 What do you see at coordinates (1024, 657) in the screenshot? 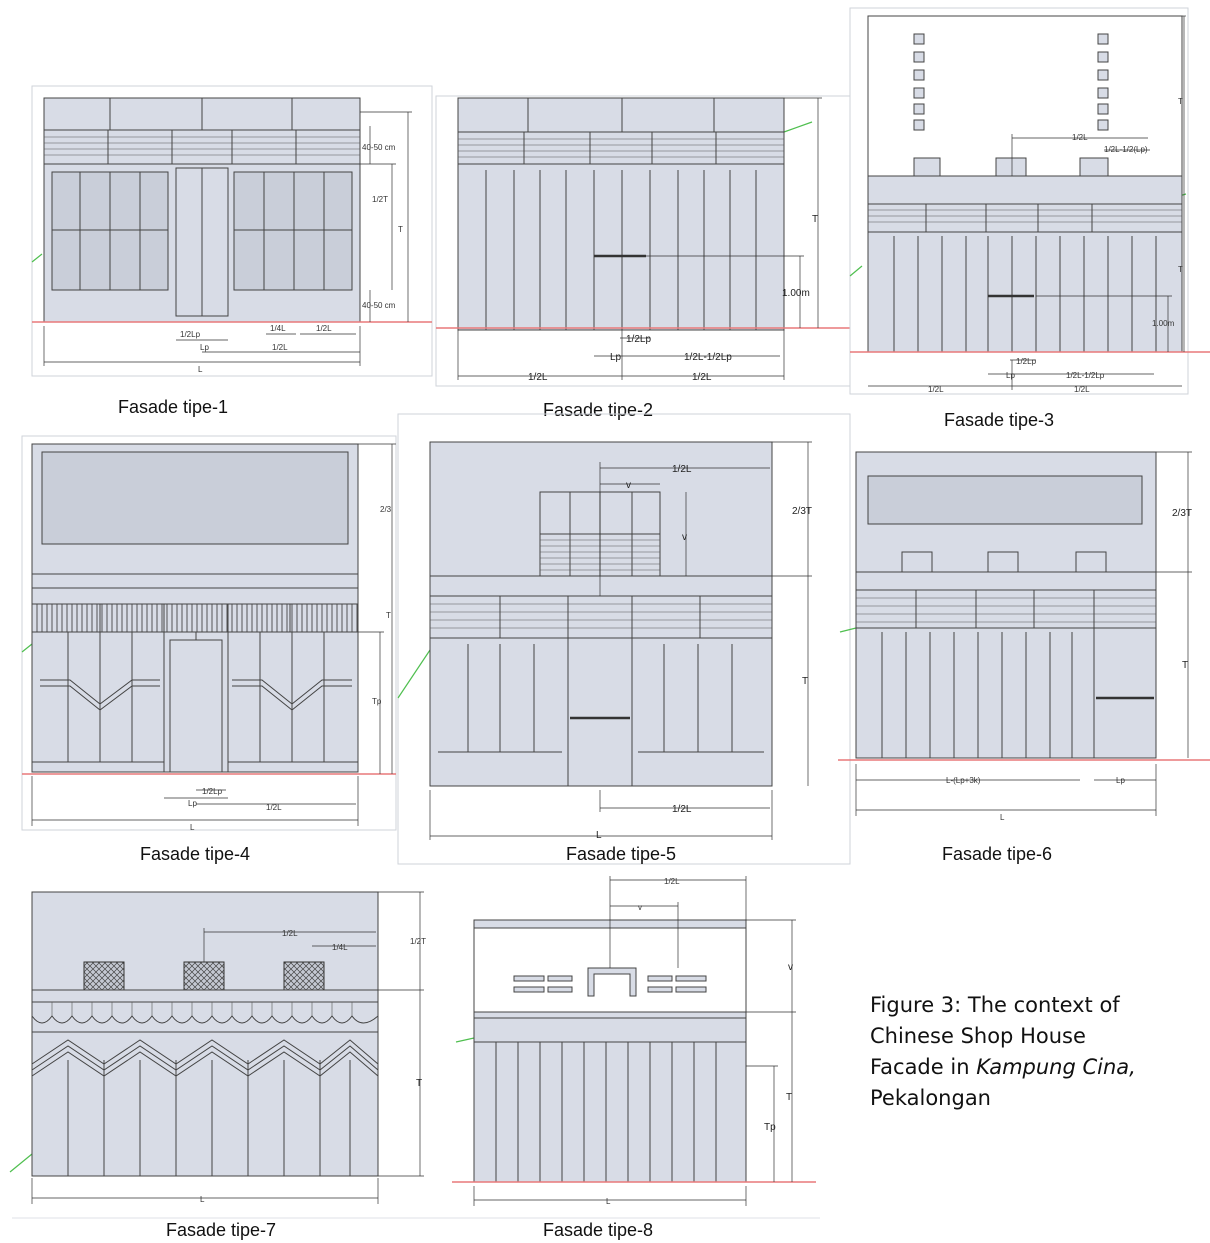
I see `facade-type-6: L L-(Lp+3k) Lp 2/3T T Fasade tipe-6` at bounding box center [1024, 657].